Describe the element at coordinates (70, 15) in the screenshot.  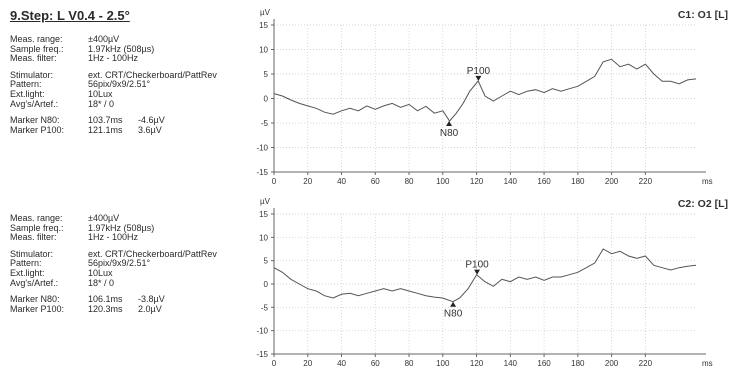
I see `step-title: 9.Step: L V0.4 - 2.5°` at that location.